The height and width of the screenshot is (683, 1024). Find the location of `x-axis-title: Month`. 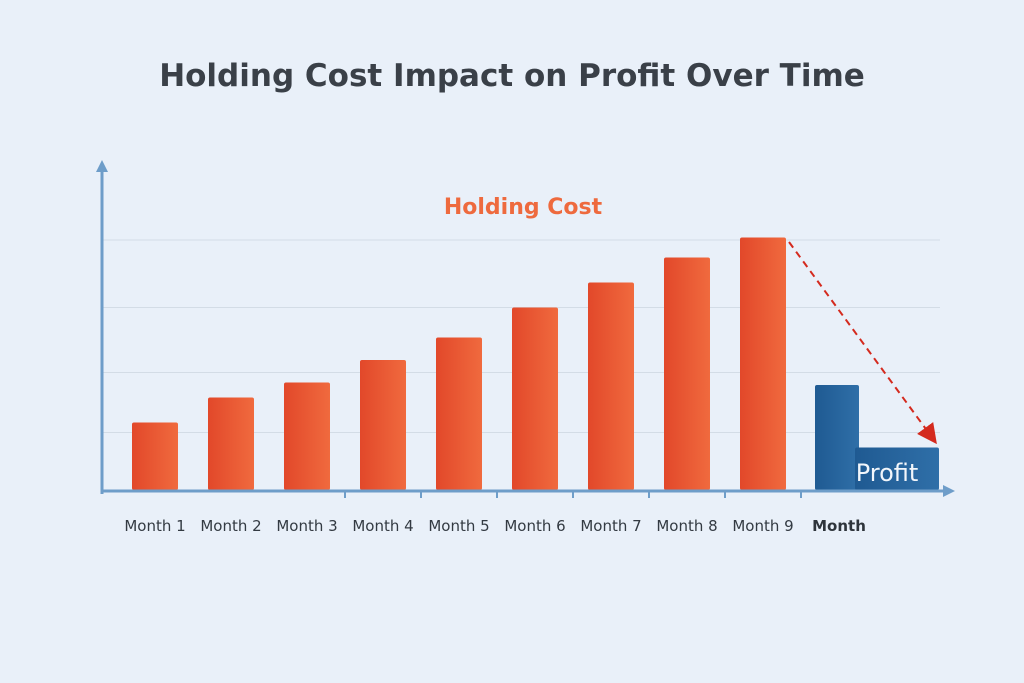

x-axis-title: Month is located at coordinates (839, 526).